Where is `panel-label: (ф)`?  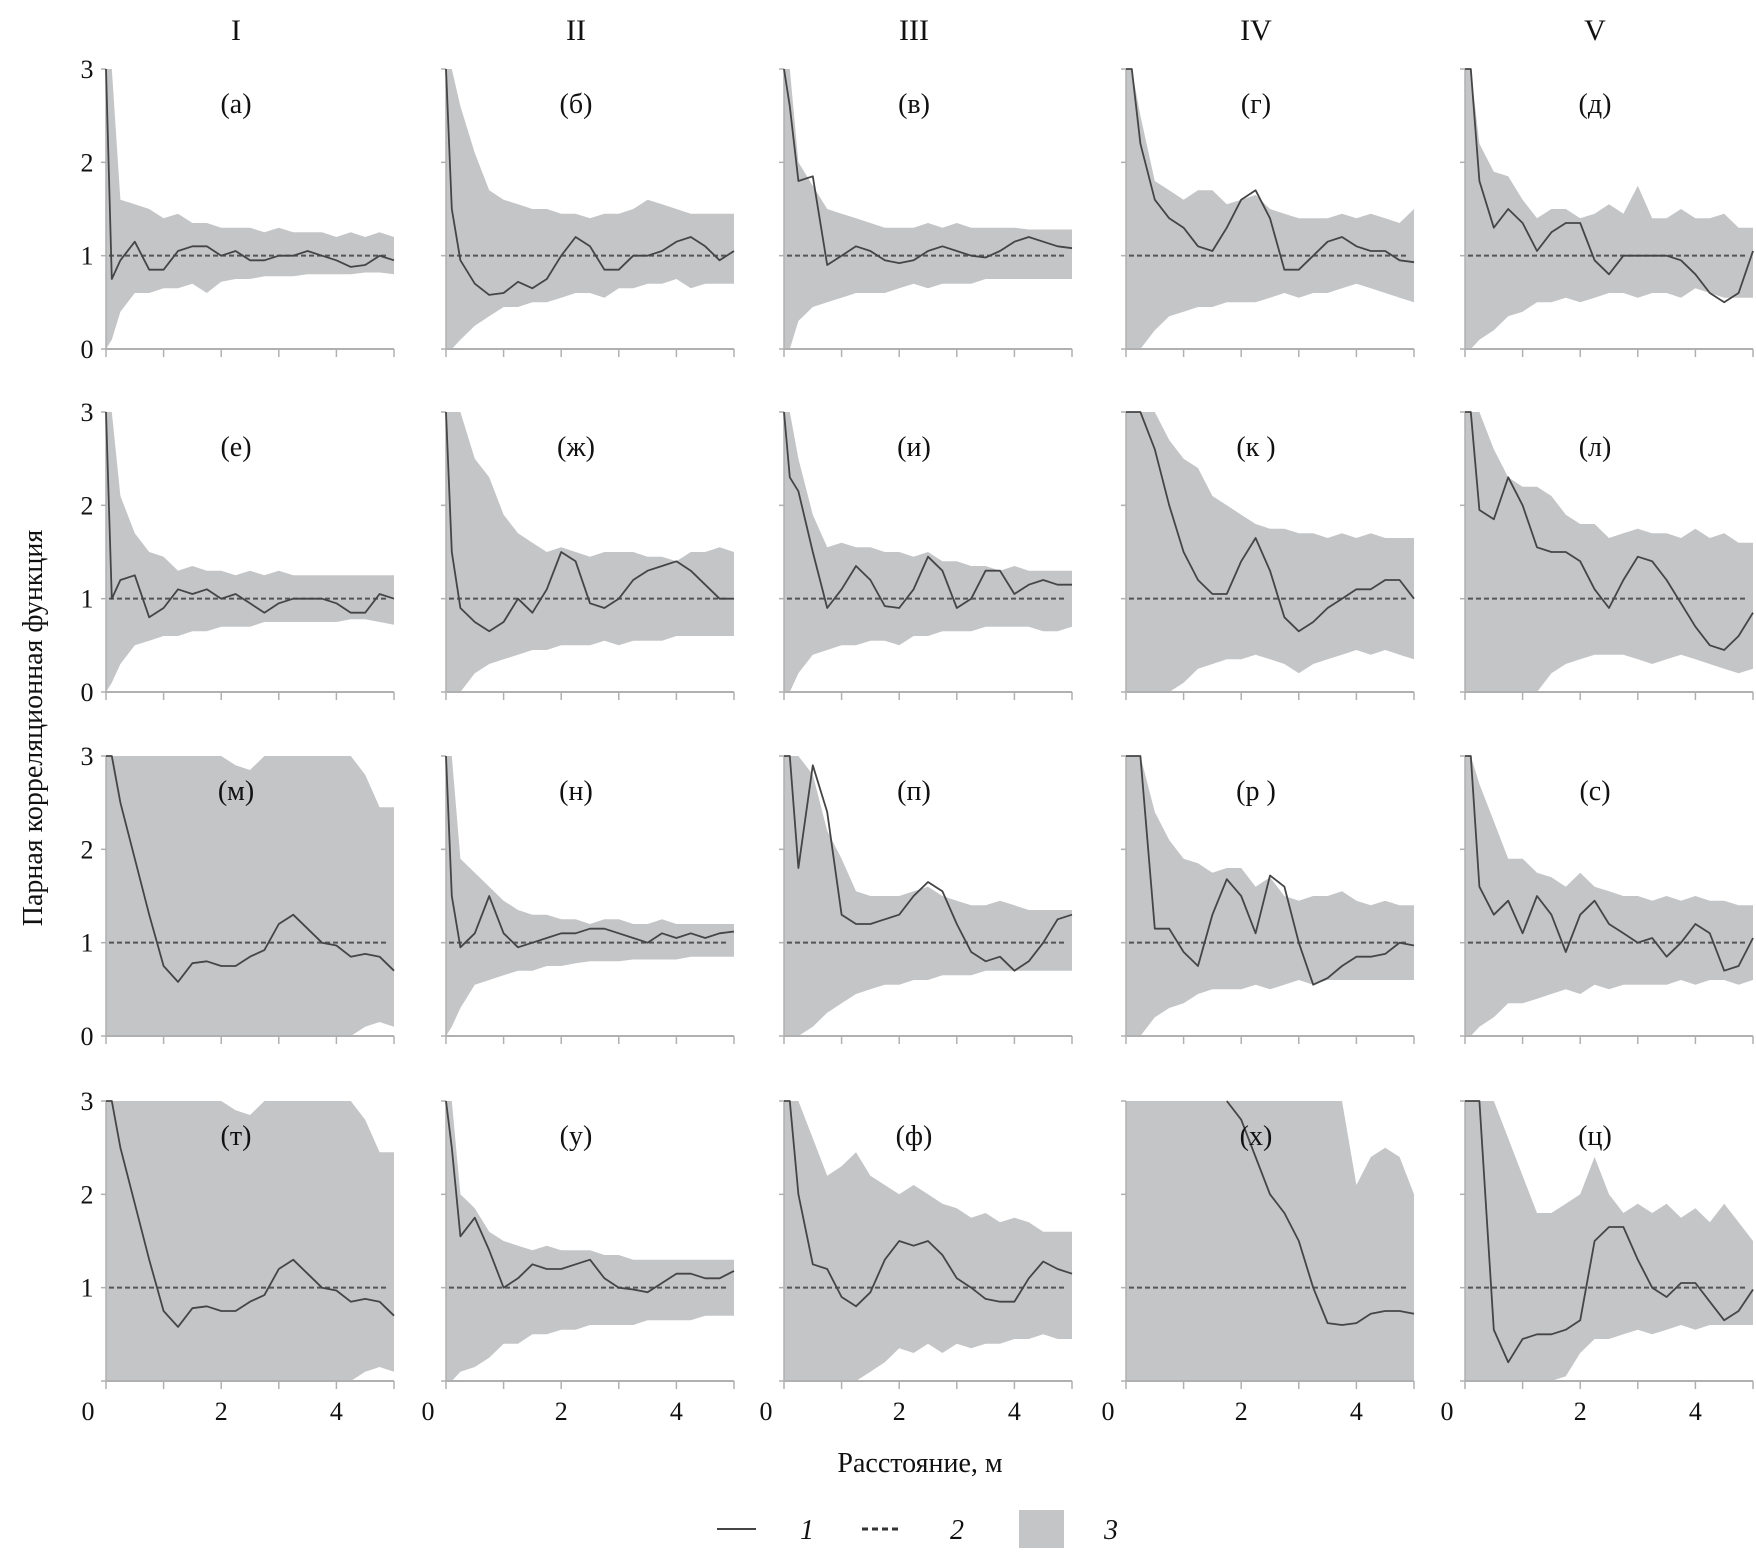
panel-label: (ф) is located at coordinates (914, 1136).